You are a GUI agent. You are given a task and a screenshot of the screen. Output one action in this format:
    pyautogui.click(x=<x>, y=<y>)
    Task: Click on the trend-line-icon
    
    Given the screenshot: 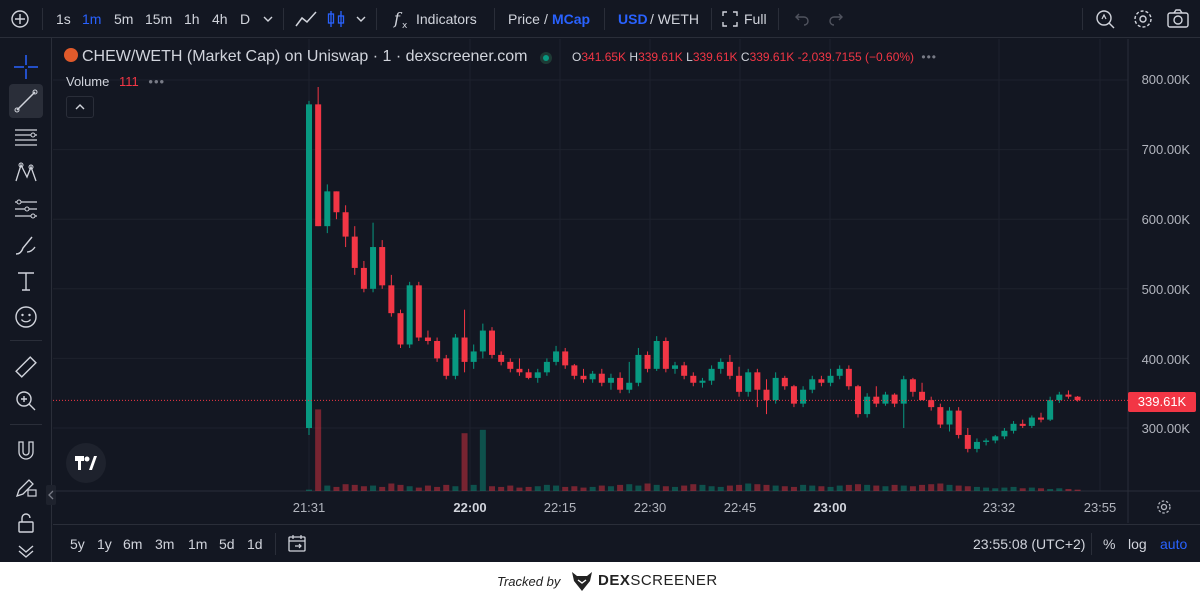 What is the action you would take?
    pyautogui.click(x=26, y=101)
    